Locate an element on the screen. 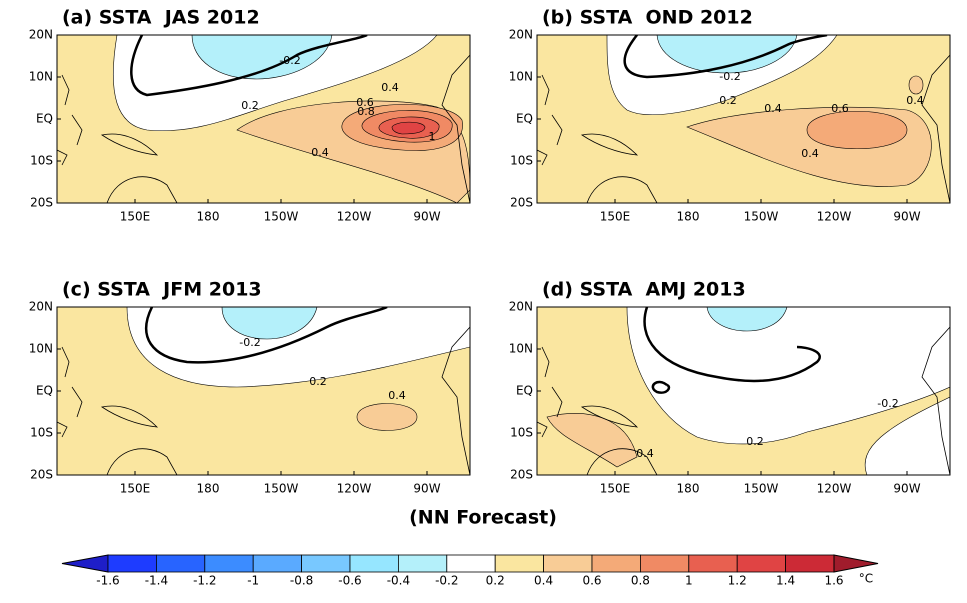 The image size is (967, 603). colorbar-label: 0.2 is located at coordinates (495, 581).